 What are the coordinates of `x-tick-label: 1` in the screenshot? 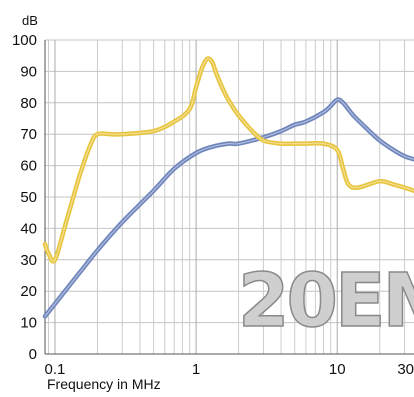 It's located at (196, 369).